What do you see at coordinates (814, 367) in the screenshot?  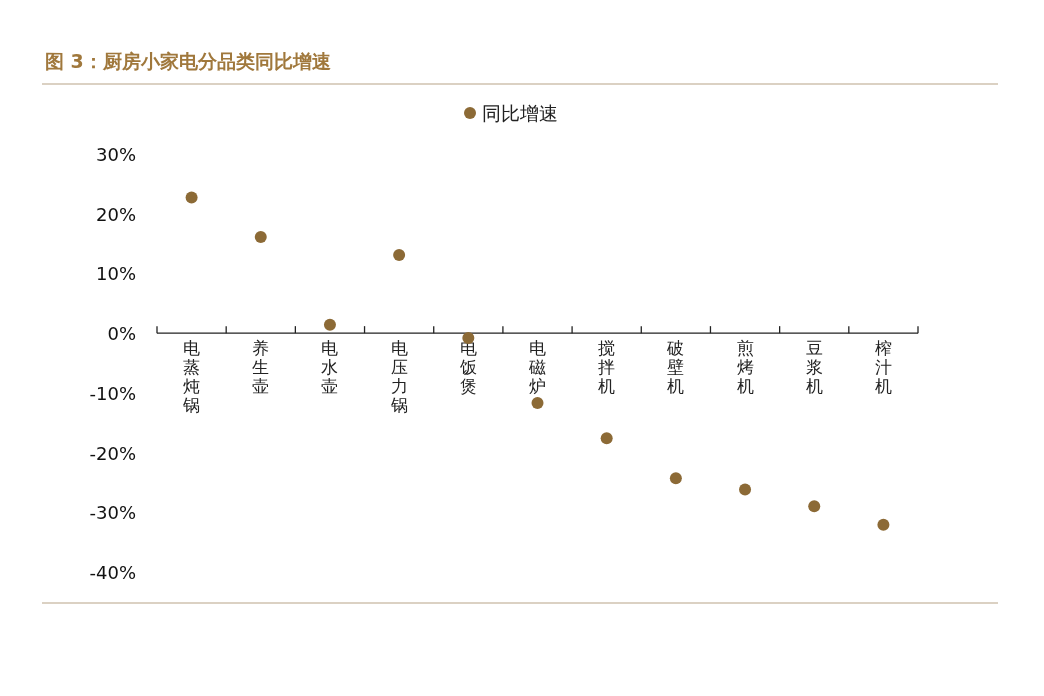 I see `x-tick-label: 豆浆机` at bounding box center [814, 367].